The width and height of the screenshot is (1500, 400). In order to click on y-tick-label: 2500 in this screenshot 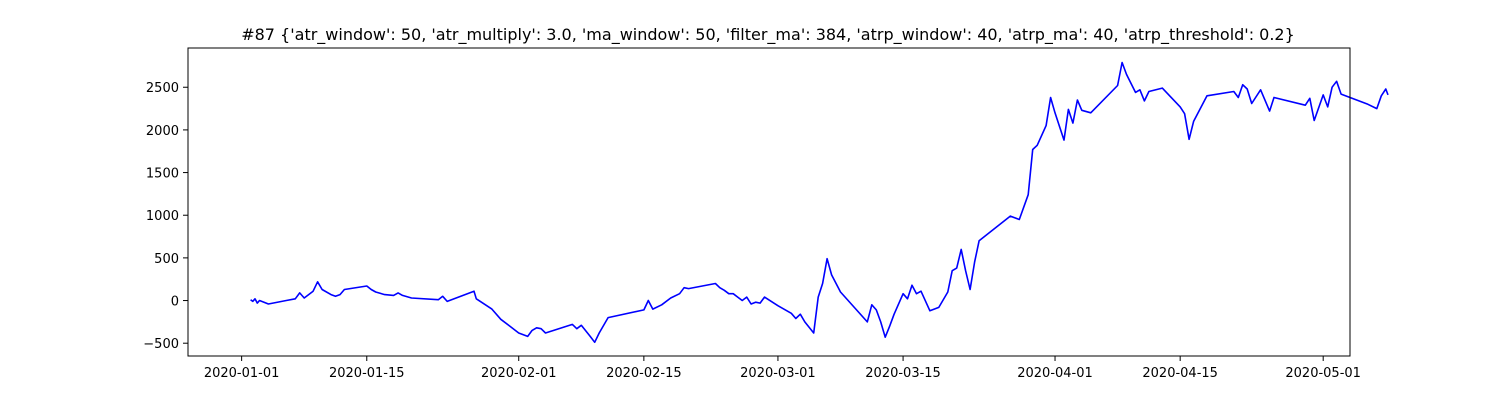, I will do `click(162, 88)`.